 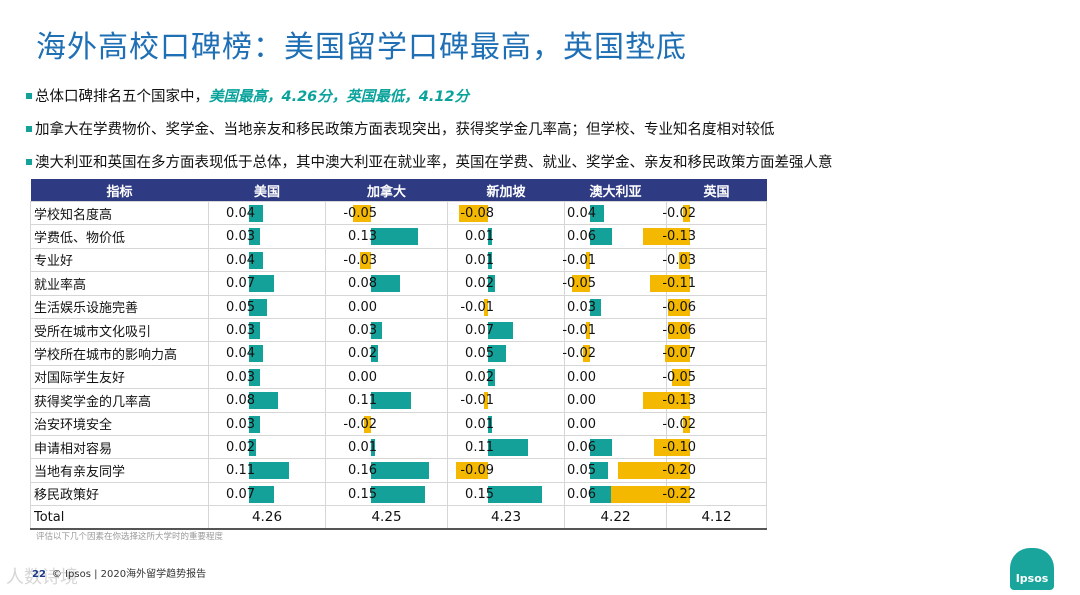 What do you see at coordinates (506, 190) in the screenshot?
I see `header-country: 新加坡` at bounding box center [506, 190].